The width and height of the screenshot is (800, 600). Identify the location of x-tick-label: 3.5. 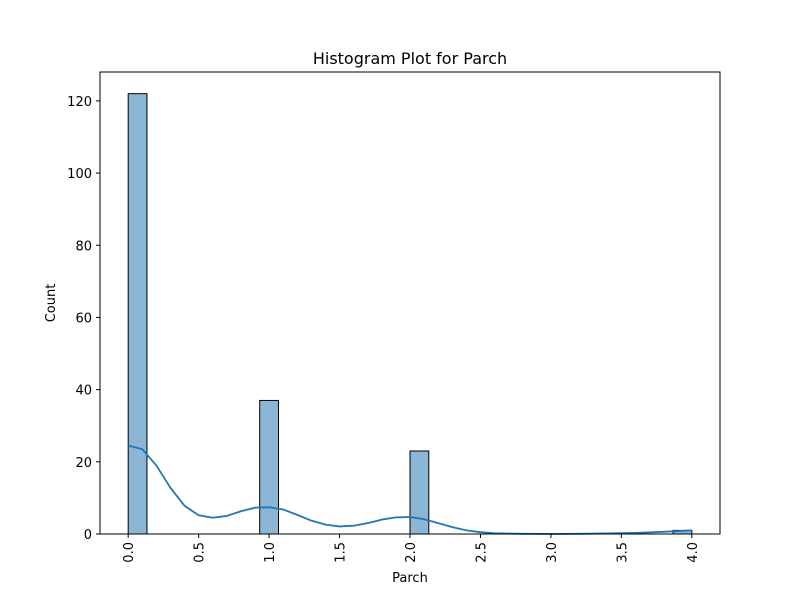
(622, 552).